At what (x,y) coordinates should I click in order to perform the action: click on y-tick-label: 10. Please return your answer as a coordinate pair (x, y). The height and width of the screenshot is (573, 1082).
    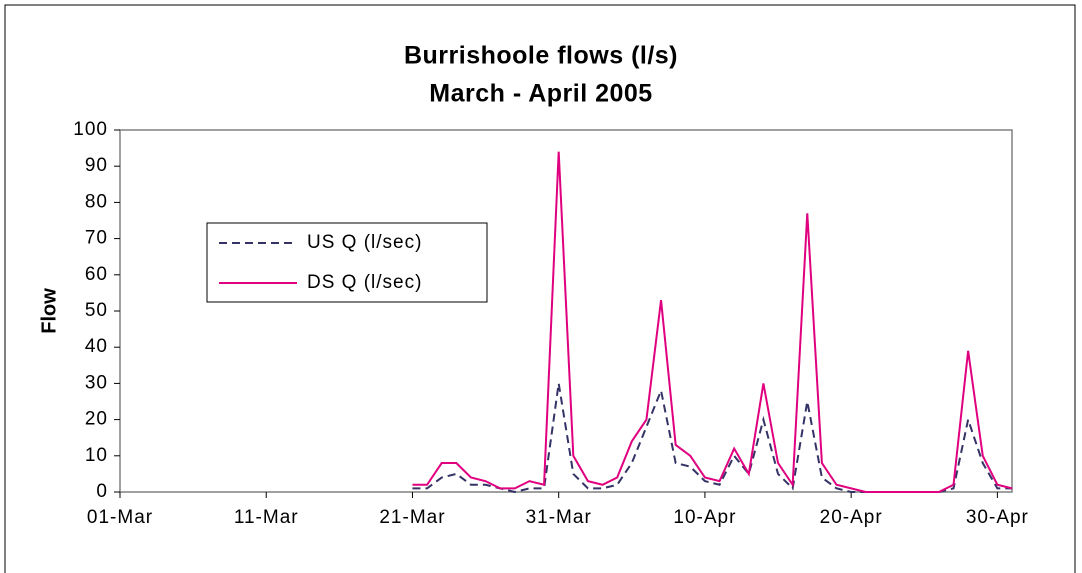
    Looking at the image, I should click on (96, 455).